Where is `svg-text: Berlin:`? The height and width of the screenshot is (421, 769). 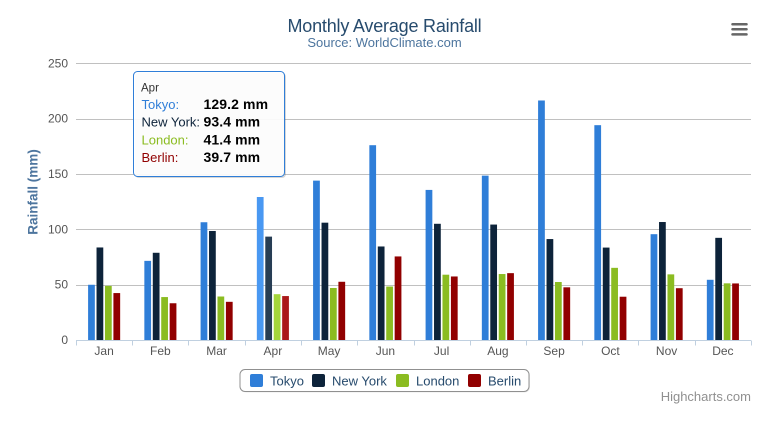 svg-text: Berlin: is located at coordinates (160, 157).